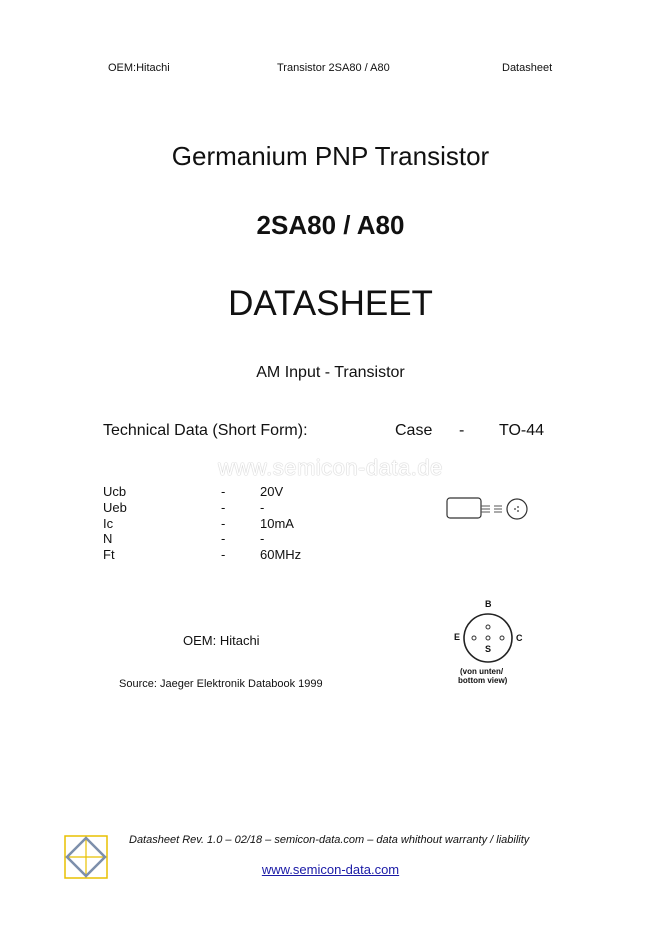 The width and height of the screenshot is (661, 939). Describe the element at coordinates (115, 507) in the screenshot. I see `spec-name: Ueb` at that location.